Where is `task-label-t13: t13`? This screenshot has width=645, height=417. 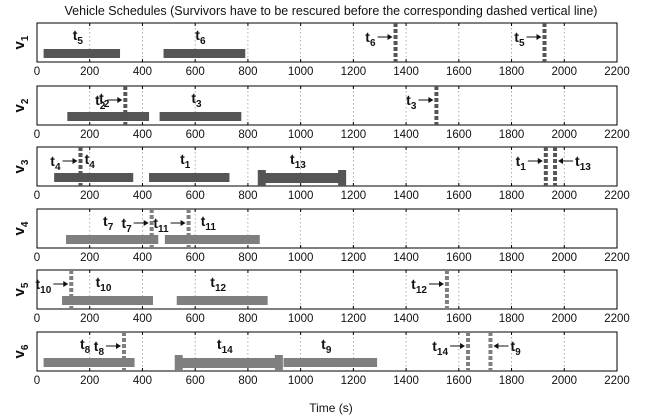
task-label-t13: t13 is located at coordinates (298, 161).